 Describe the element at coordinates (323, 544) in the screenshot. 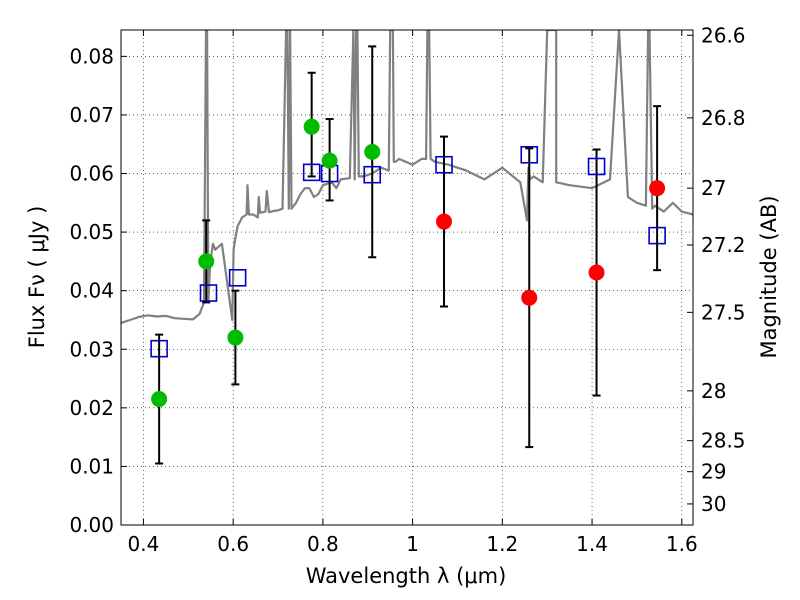

I see `x-tick-label: 0.8` at that location.